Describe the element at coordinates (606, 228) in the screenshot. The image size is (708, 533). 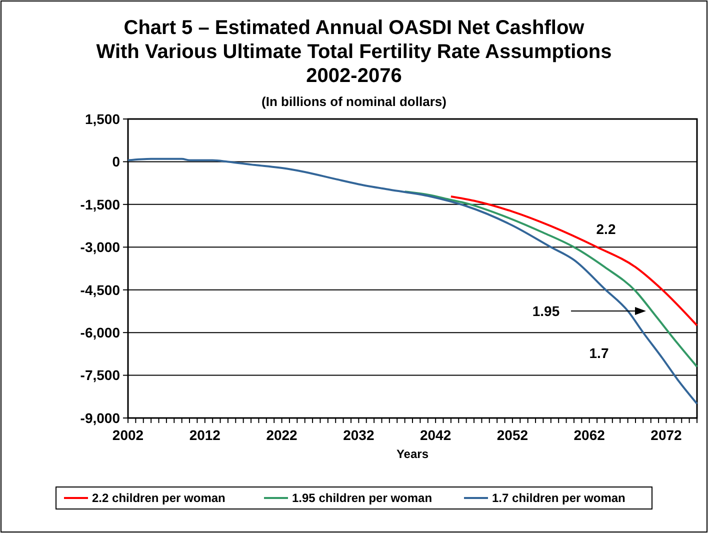
I see `annotation: 2.2` at that location.